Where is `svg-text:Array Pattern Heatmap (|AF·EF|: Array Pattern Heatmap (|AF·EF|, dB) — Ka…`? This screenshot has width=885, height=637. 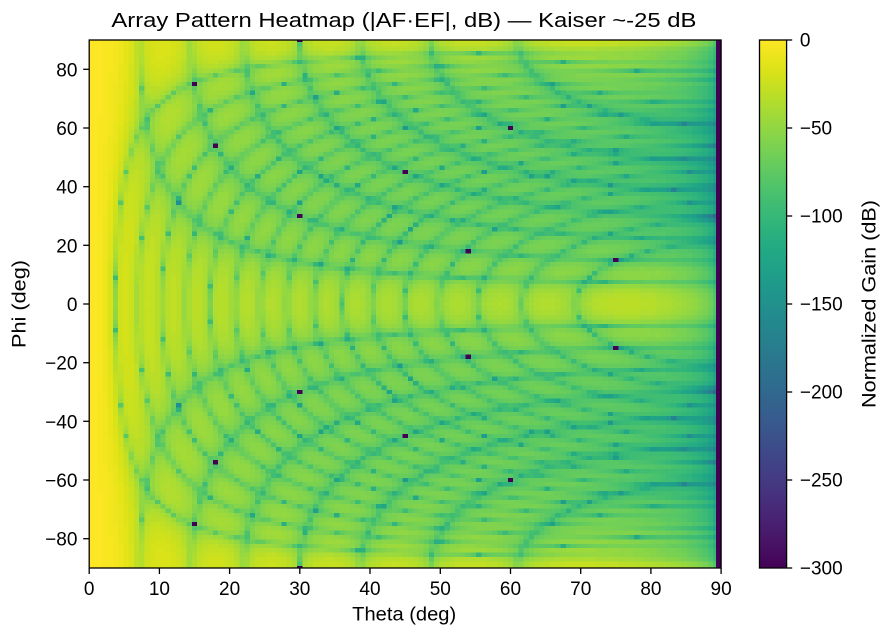
svg-text:Array Pattern Heatmap (|AF·EF|: Array Pattern Heatmap (|AF·EF|, dB) — Ka… is located at coordinates (403, 20).